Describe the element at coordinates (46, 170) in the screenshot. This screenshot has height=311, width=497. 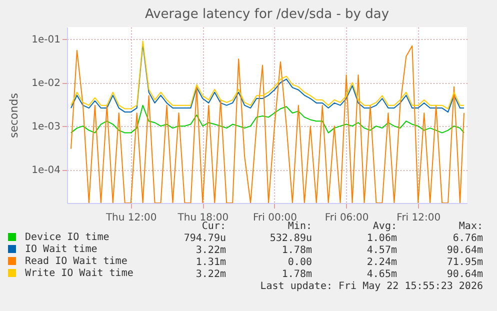
I see `y-tick-label: 1e-04` at that location.